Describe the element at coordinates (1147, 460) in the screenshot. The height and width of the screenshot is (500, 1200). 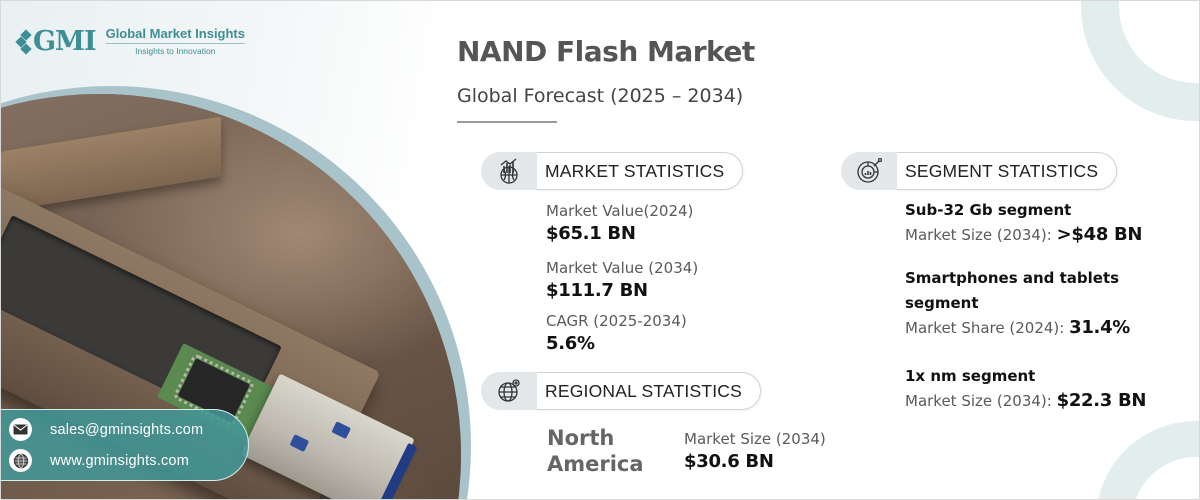
I see `decorative-arc-bottom` at that location.